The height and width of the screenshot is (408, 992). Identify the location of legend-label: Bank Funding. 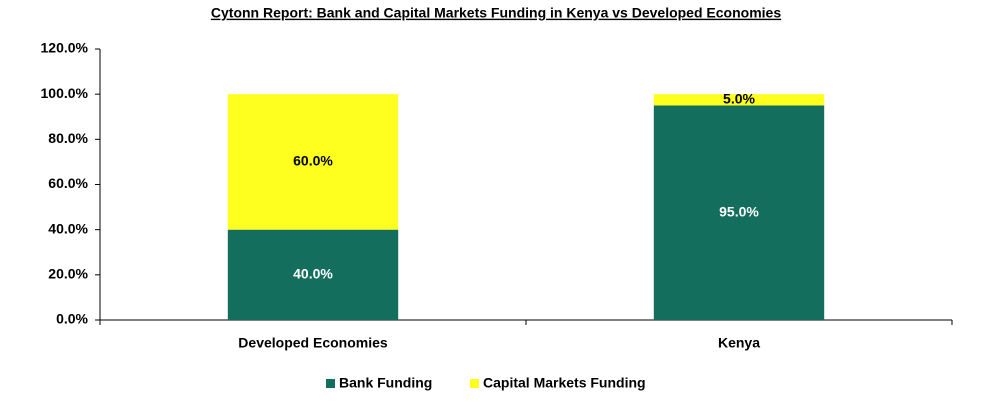
(385, 383).